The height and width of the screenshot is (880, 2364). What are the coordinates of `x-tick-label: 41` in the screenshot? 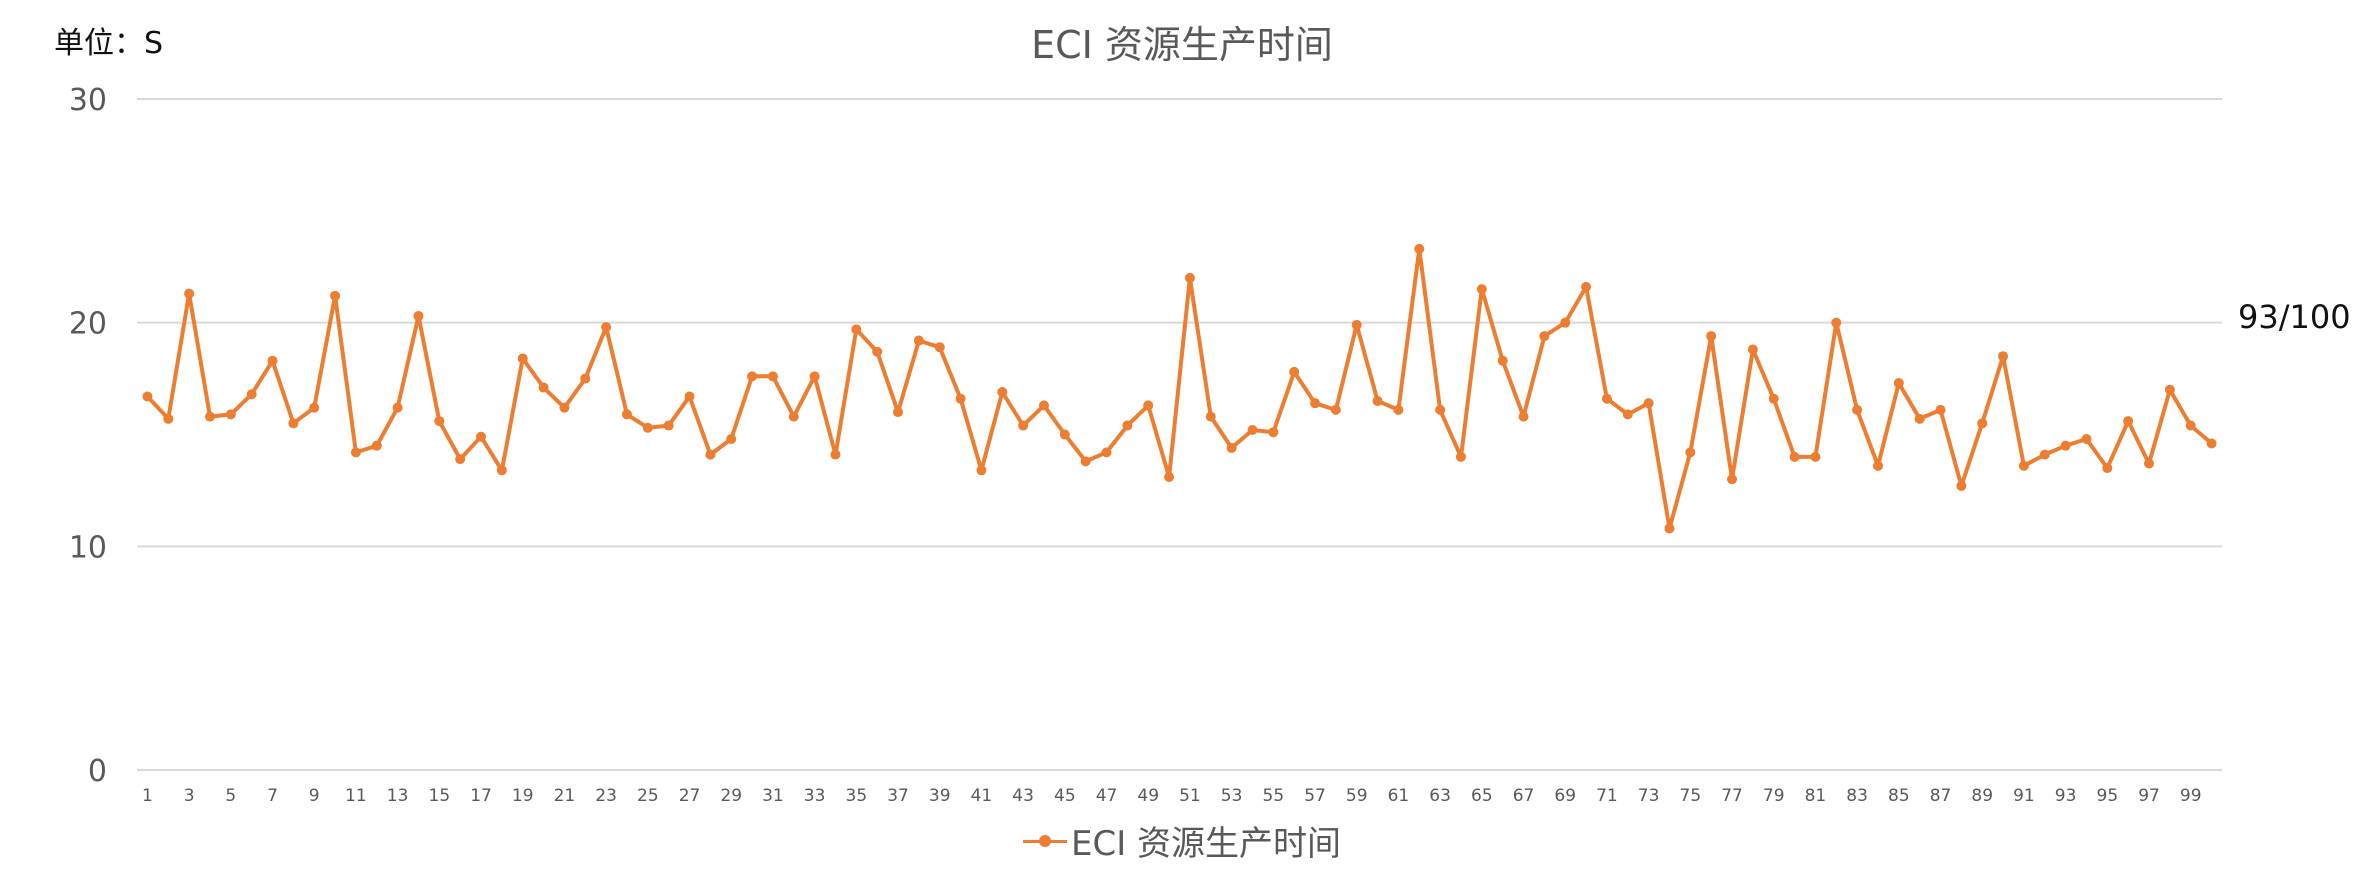 It's located at (982, 796).